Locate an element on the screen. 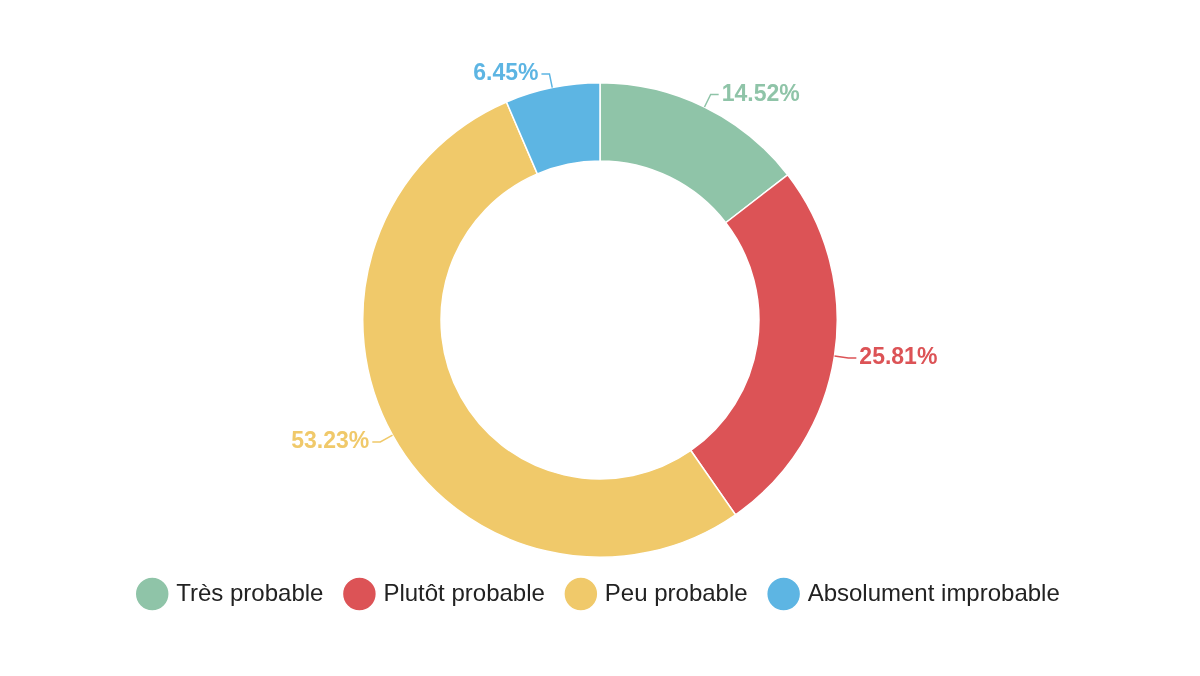  legend-label: Très probable is located at coordinates (250, 592).